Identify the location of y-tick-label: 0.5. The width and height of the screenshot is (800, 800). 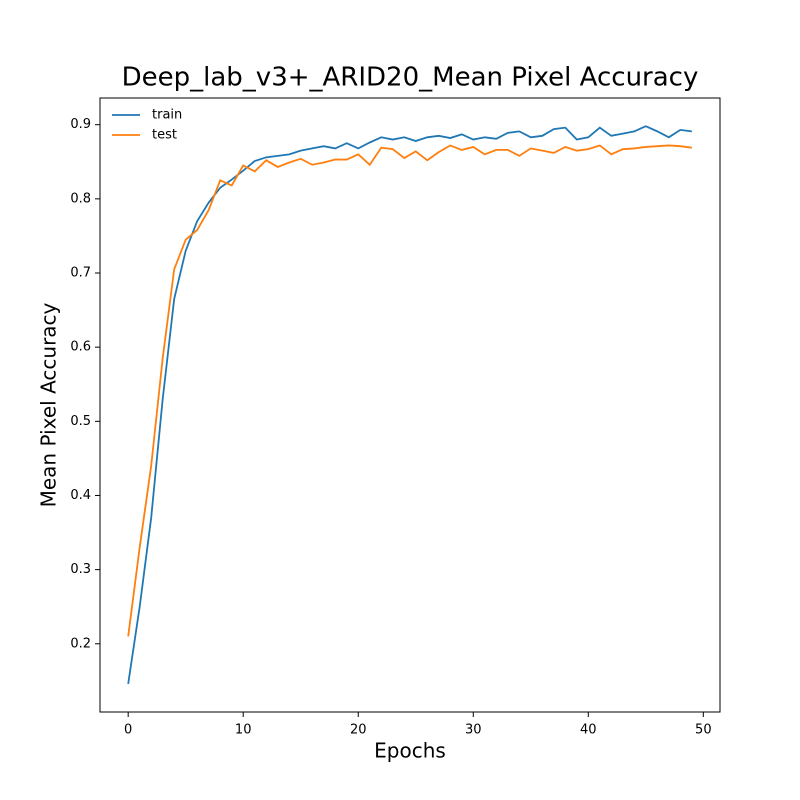
(80, 421).